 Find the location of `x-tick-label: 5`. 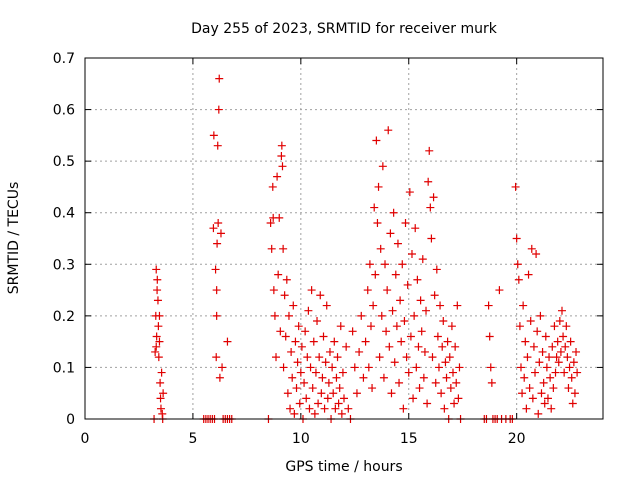

x-tick-label: 5 is located at coordinates (192, 439).